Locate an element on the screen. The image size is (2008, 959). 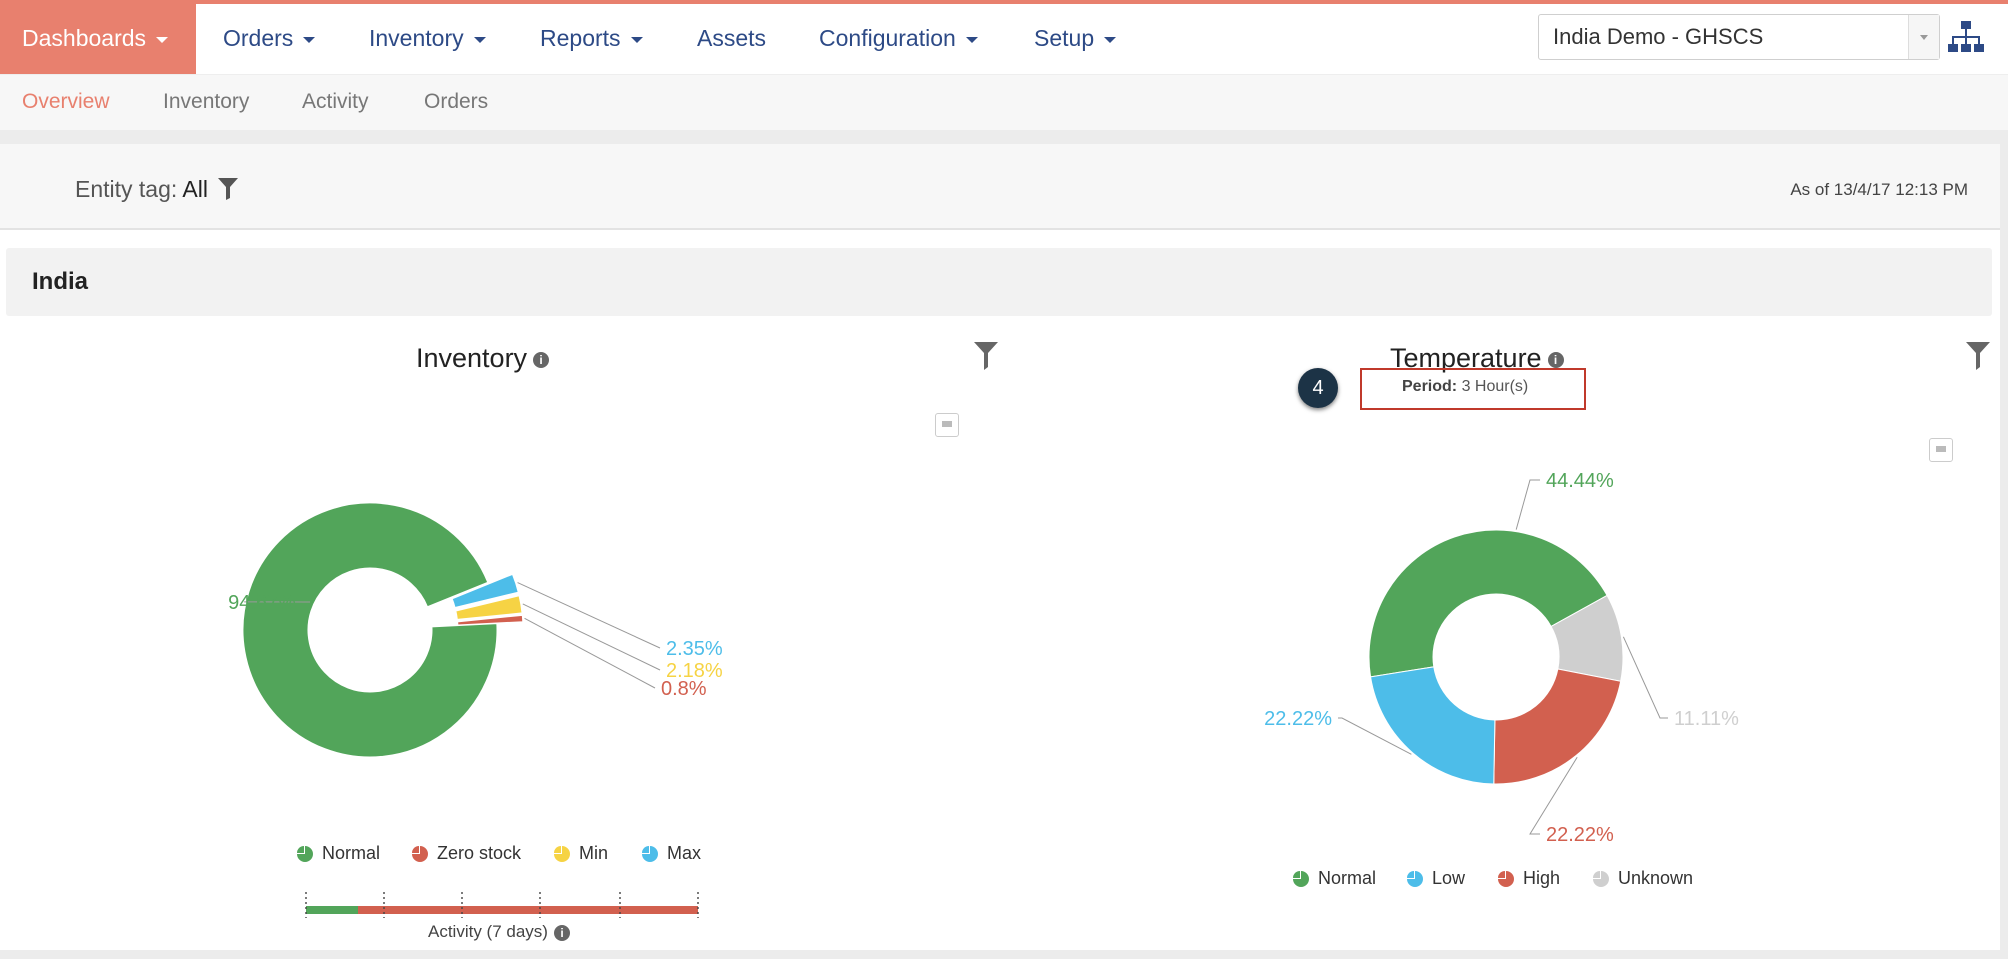
domain-select: India Demo - GHSCS is located at coordinates (1739, 37).